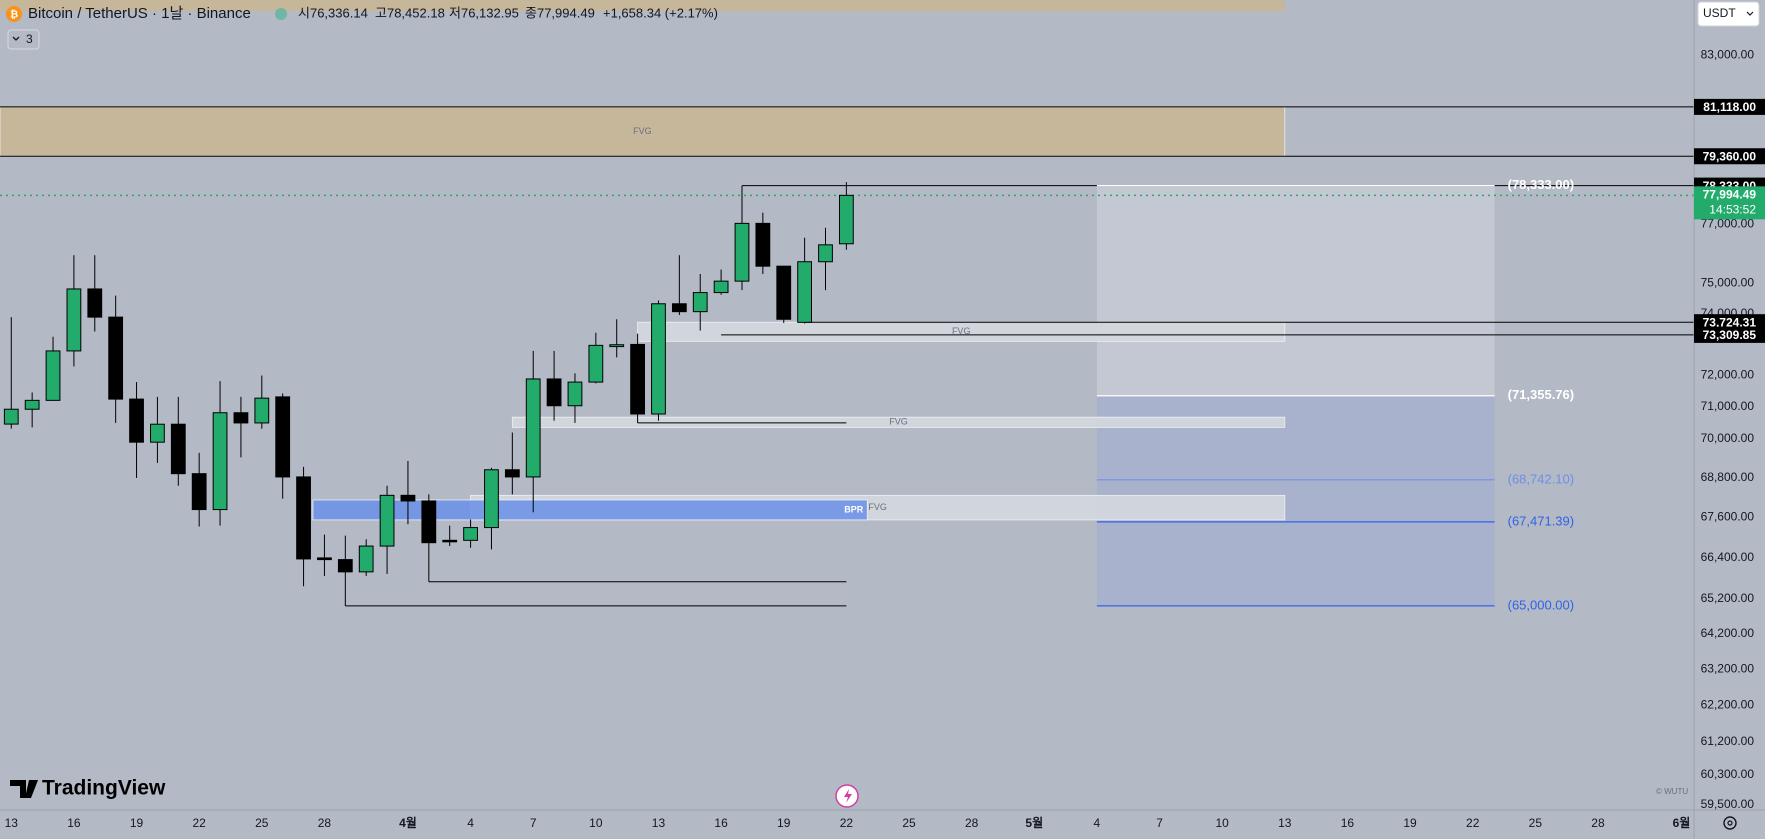 Image resolution: width=1765 pixels, height=839 pixels. I want to click on current-price-tag, so click(1729, 203).